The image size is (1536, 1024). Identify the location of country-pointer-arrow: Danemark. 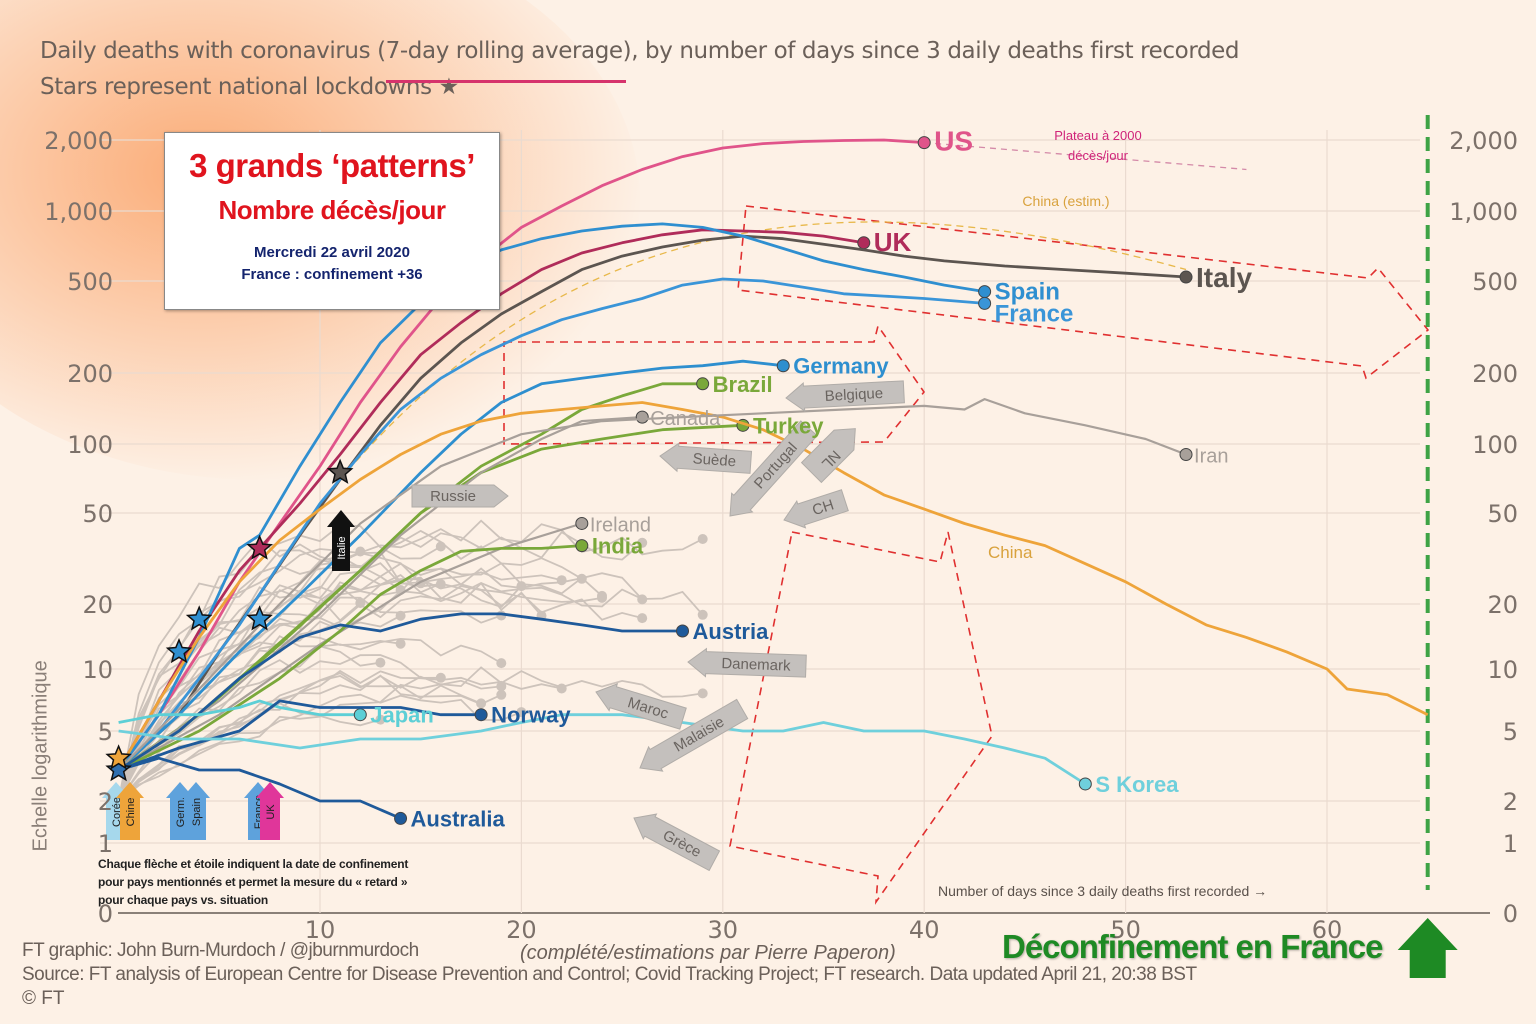
(747, 662).